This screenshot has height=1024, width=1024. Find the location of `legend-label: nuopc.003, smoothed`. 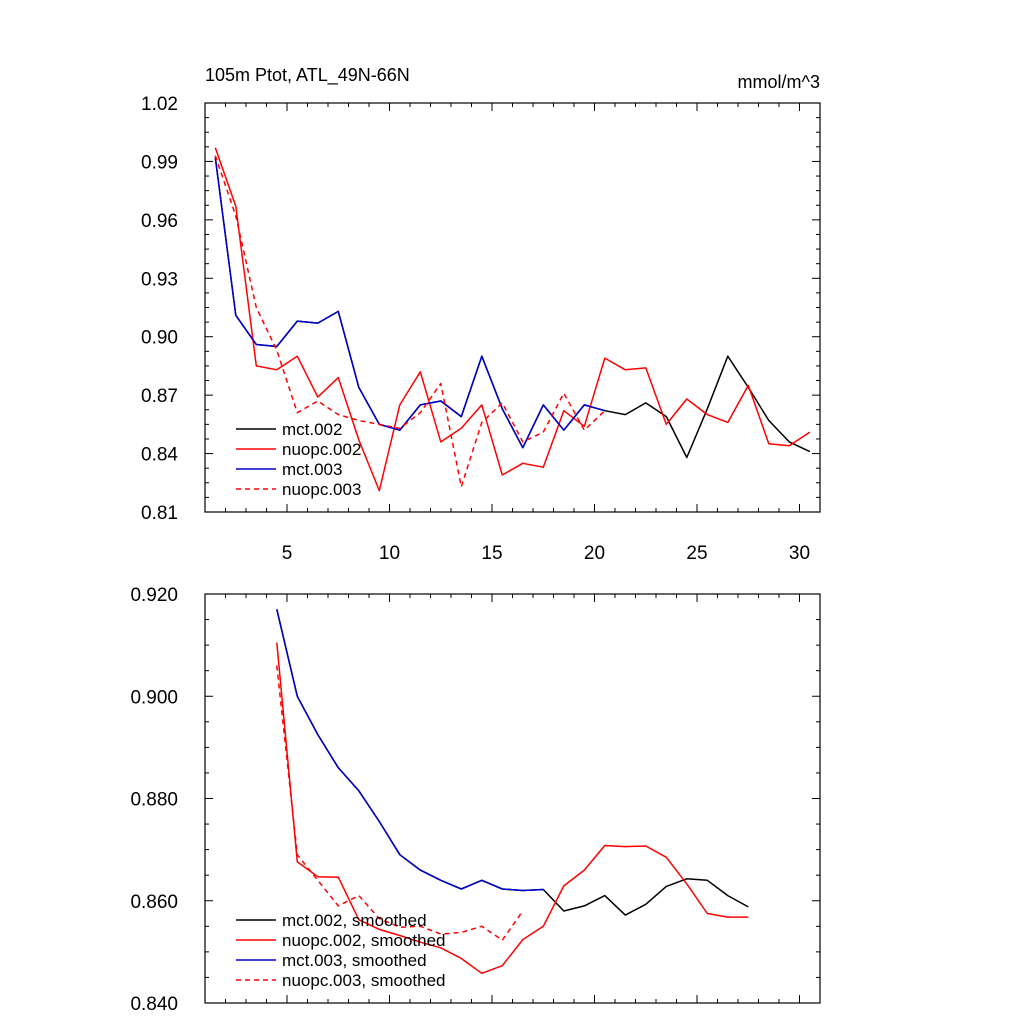

legend-label: nuopc.003, smoothed is located at coordinates (364, 980).